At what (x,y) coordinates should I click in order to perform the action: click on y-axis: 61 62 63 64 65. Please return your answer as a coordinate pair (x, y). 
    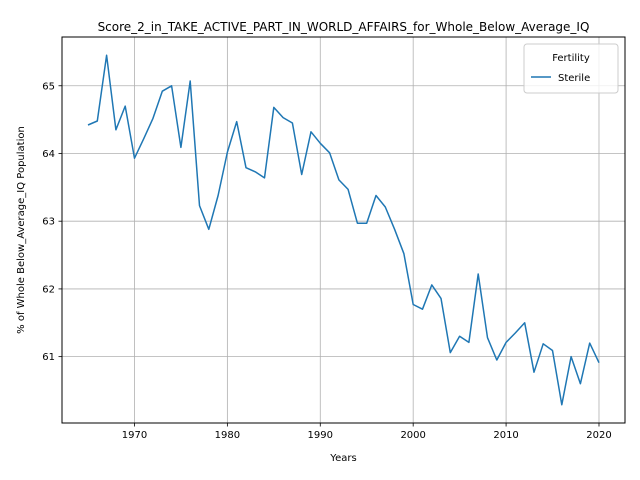
    Looking at the image, I should click on (52, 222).